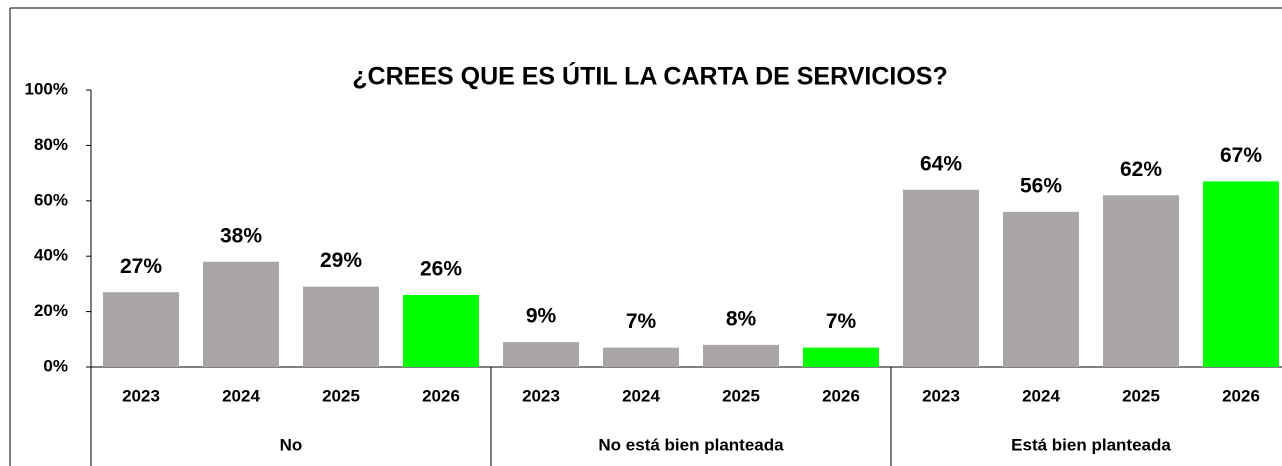 This screenshot has width=1282, height=466. Describe the element at coordinates (691, 444) in the screenshot. I see `group-label: No está bien planteada` at that location.